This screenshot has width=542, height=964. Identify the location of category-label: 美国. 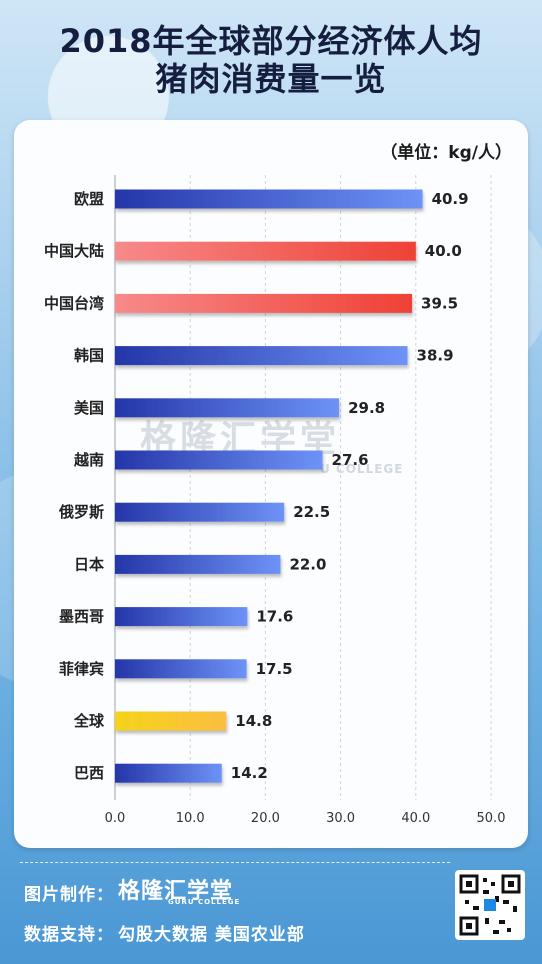
(89, 408).